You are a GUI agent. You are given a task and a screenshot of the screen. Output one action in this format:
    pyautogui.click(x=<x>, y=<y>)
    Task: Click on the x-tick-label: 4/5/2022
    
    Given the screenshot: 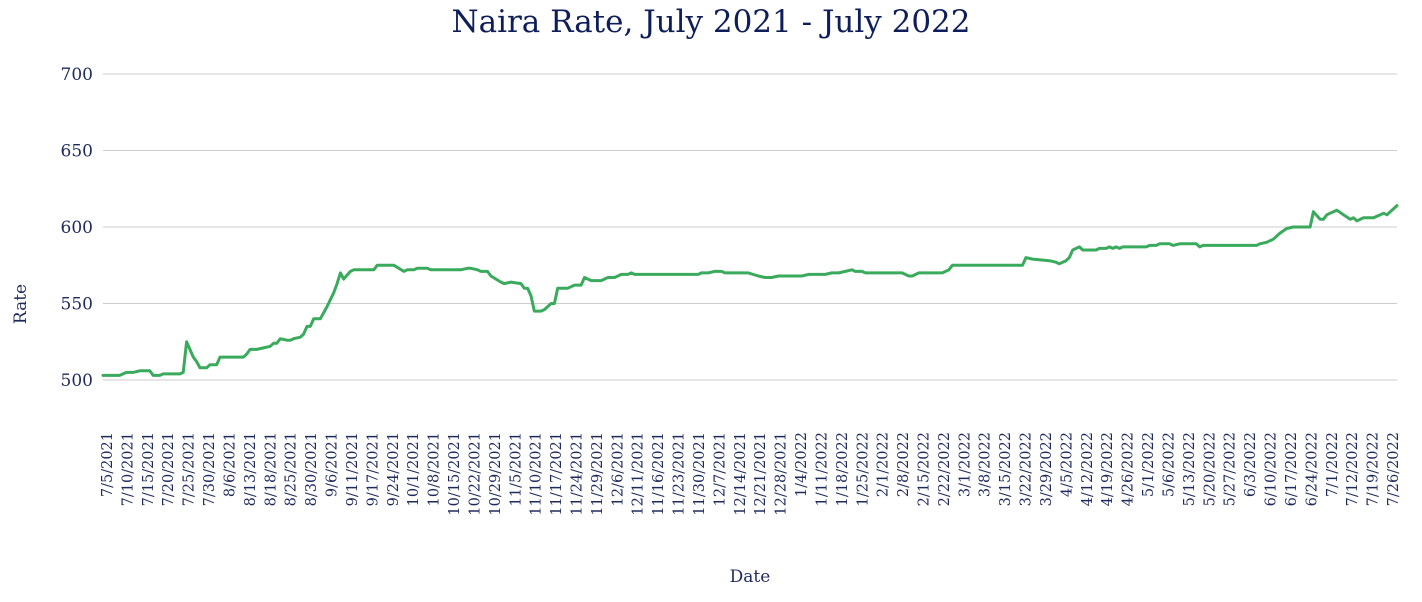 What is the action you would take?
    pyautogui.click(x=1067, y=464)
    